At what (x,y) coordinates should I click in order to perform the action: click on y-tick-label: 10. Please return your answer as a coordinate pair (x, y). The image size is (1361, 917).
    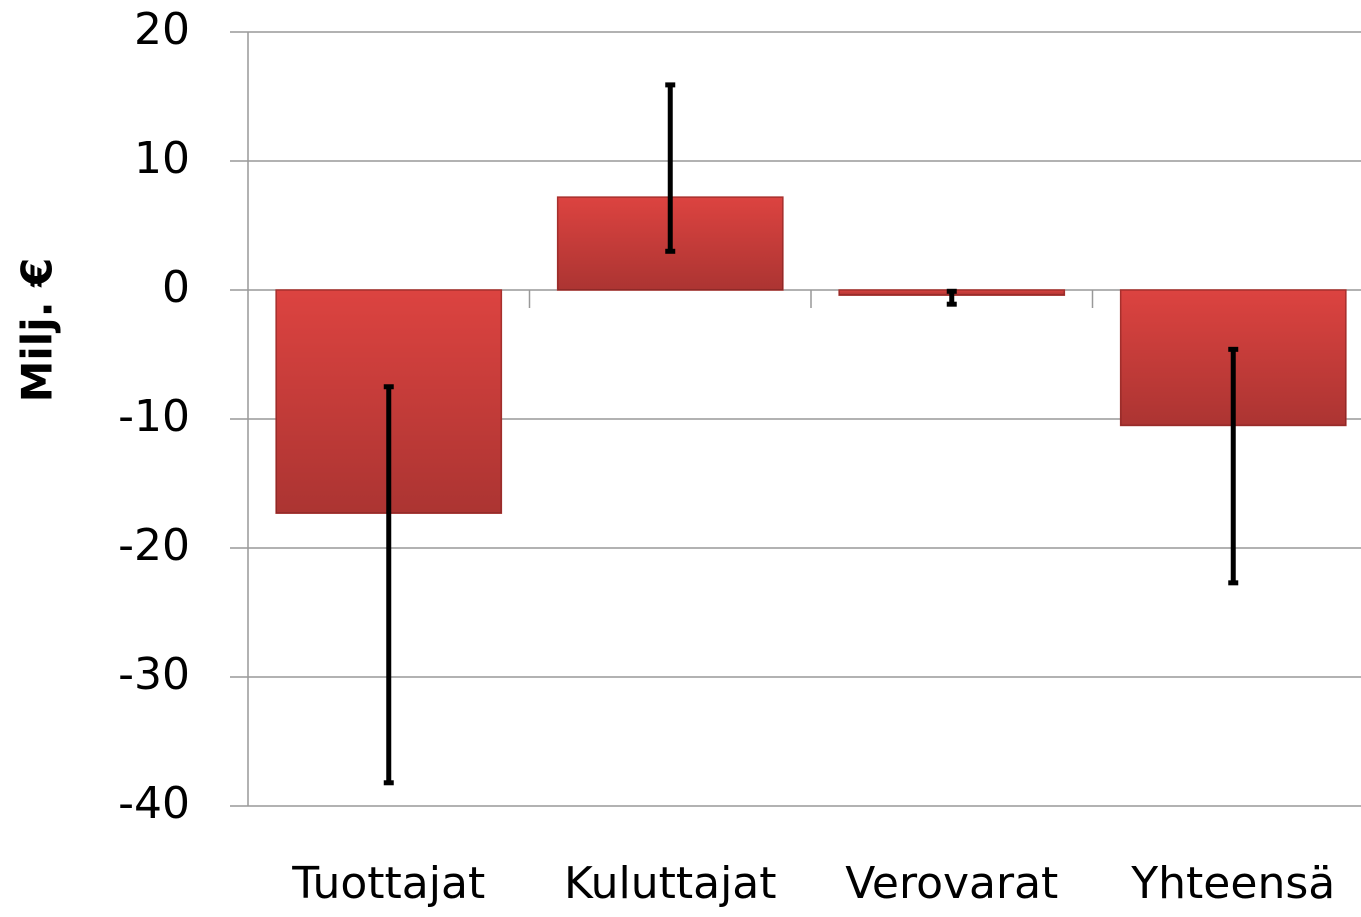
    Looking at the image, I should click on (162, 158).